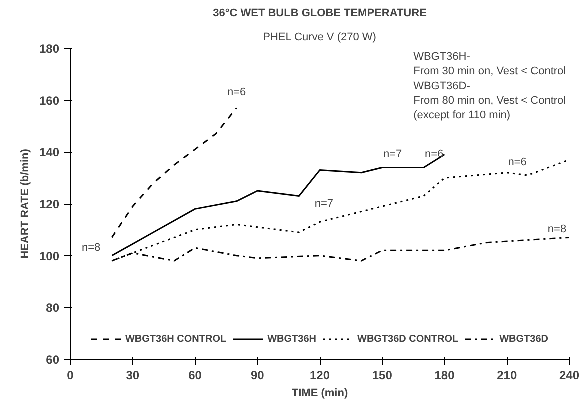 This screenshot has height=402, width=584. I want to click on x-tick-label: 0, so click(70, 375).